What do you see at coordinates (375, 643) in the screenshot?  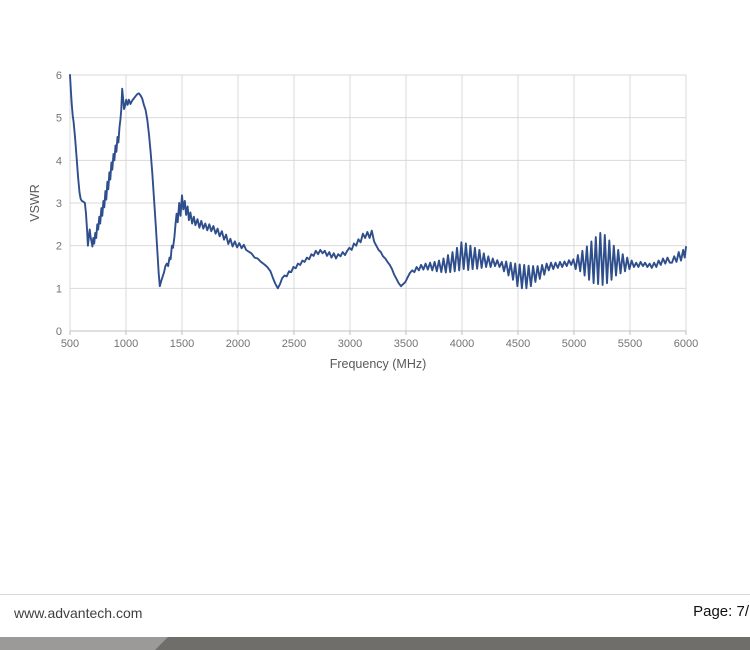 I see `footer-accent-bar` at bounding box center [375, 643].